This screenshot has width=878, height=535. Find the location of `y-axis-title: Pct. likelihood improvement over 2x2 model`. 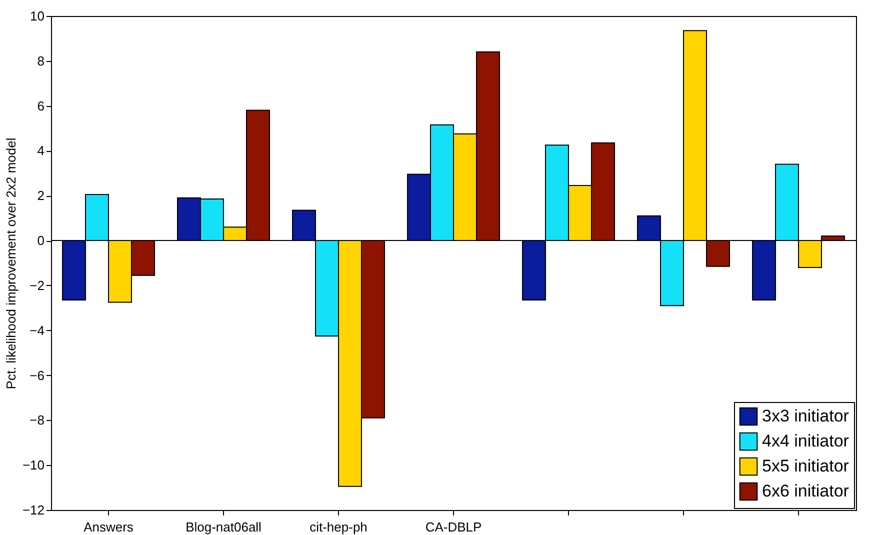

y-axis-title: Pct. likelihood improvement over 2x2 model is located at coordinates (10, 264).